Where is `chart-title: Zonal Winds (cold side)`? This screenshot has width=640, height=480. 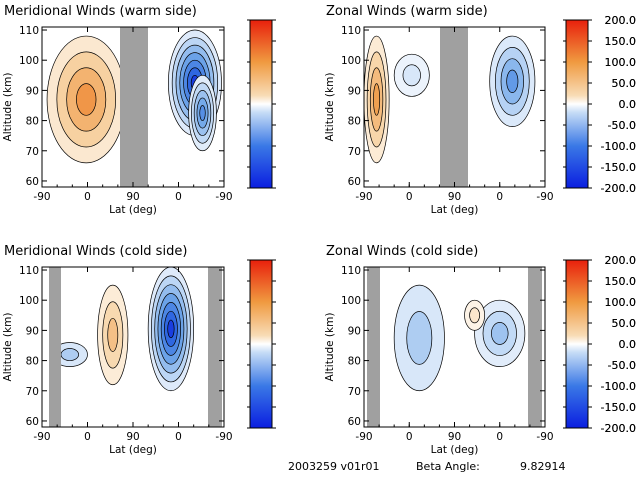 chart-title: Zonal Winds (cold side) is located at coordinates (402, 251).